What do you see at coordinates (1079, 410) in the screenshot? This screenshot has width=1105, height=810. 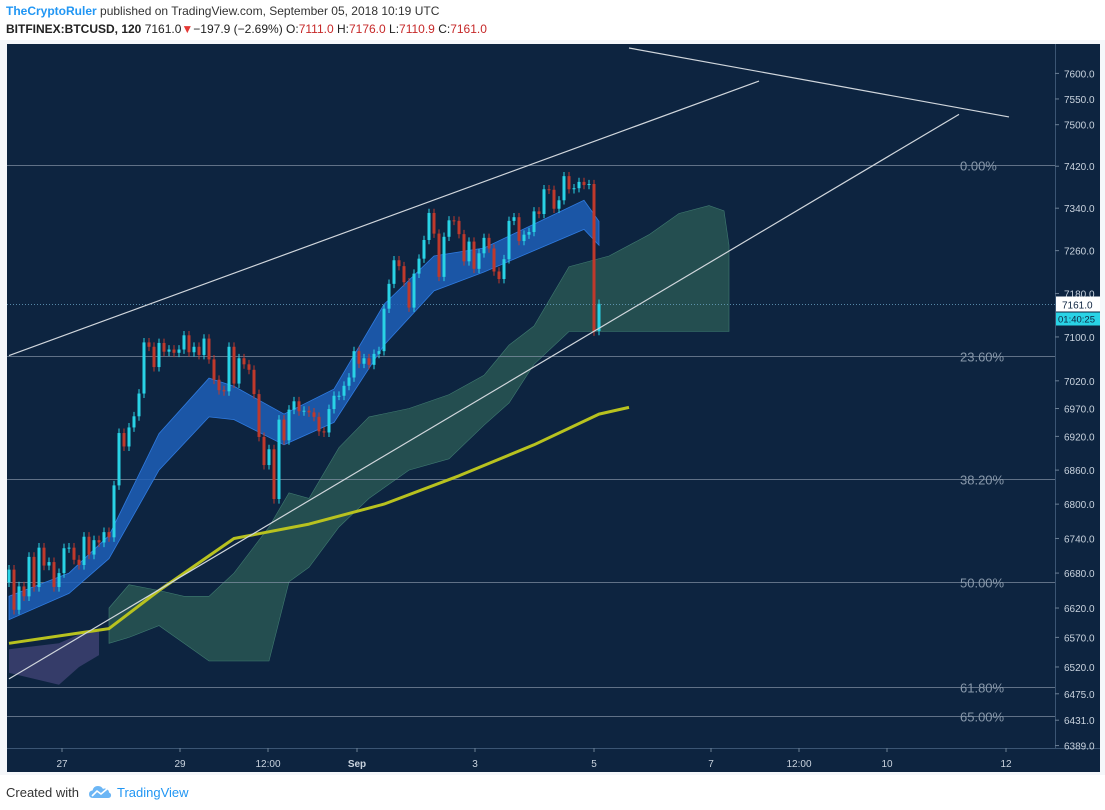 I see `y-tick-label-9: 6970.0` at bounding box center [1079, 410].